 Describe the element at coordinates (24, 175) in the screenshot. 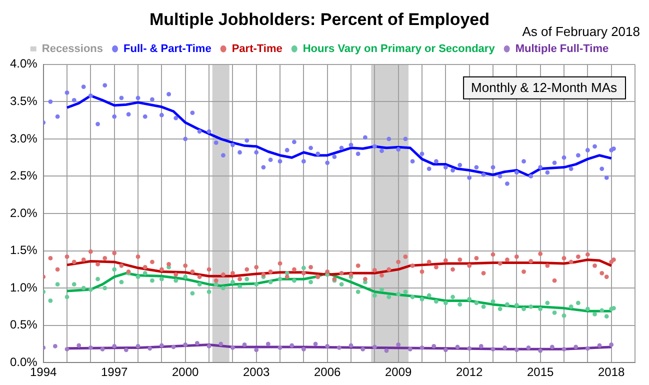

I see `y-tick-label: 2.5%` at that location.